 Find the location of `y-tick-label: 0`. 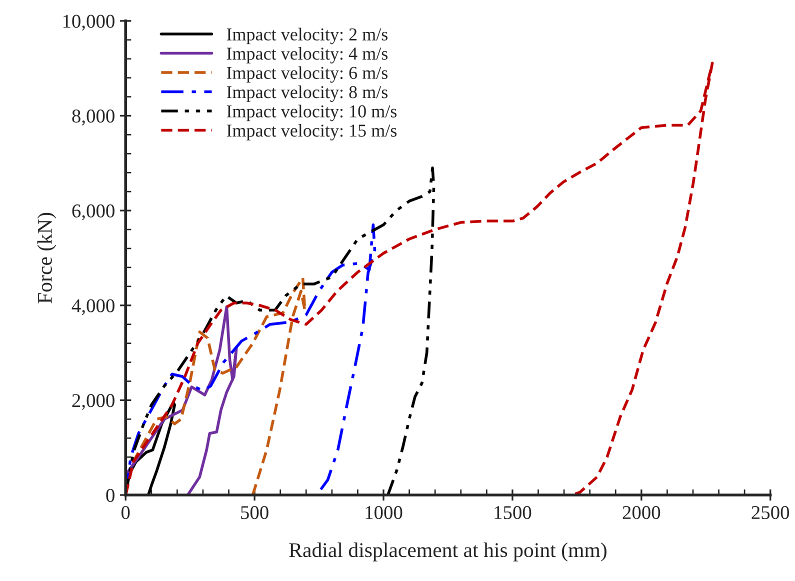

y-tick-label: 0 is located at coordinates (110, 495).